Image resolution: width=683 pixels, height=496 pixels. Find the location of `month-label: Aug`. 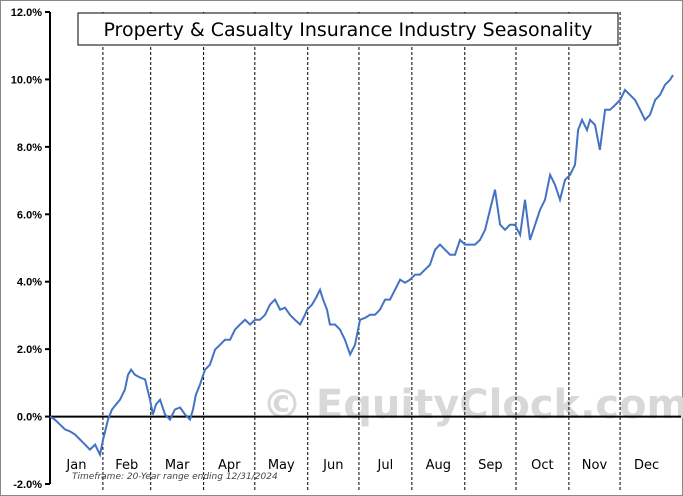

month-label: Aug is located at coordinates (438, 465).